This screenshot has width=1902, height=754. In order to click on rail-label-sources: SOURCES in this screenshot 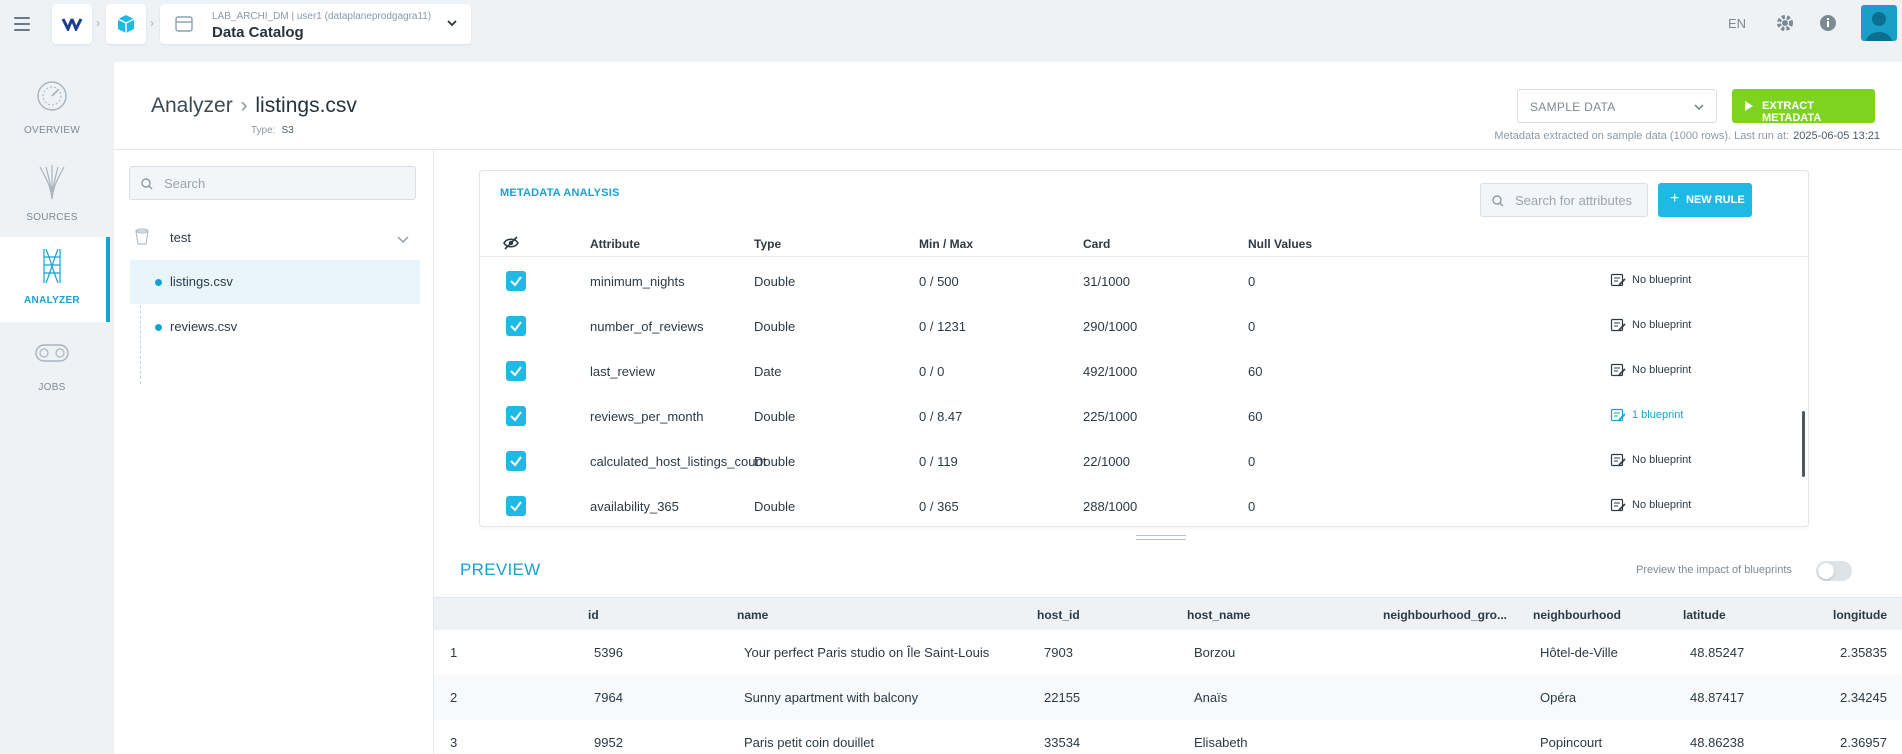, I will do `click(52, 217)`.